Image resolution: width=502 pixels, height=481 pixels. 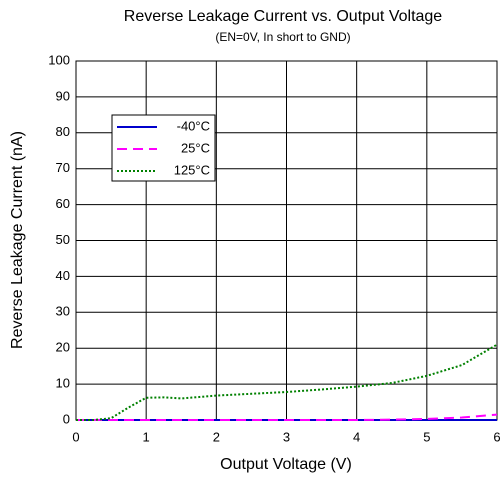 I want to click on y-tick-label: 40, so click(x=63, y=275).